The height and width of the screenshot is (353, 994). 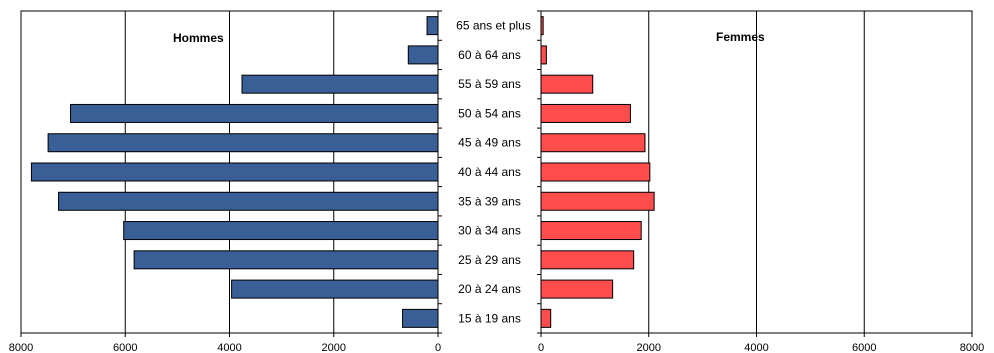 What do you see at coordinates (972, 347) in the screenshot?
I see `women-x-tick-label: 8000` at bounding box center [972, 347].